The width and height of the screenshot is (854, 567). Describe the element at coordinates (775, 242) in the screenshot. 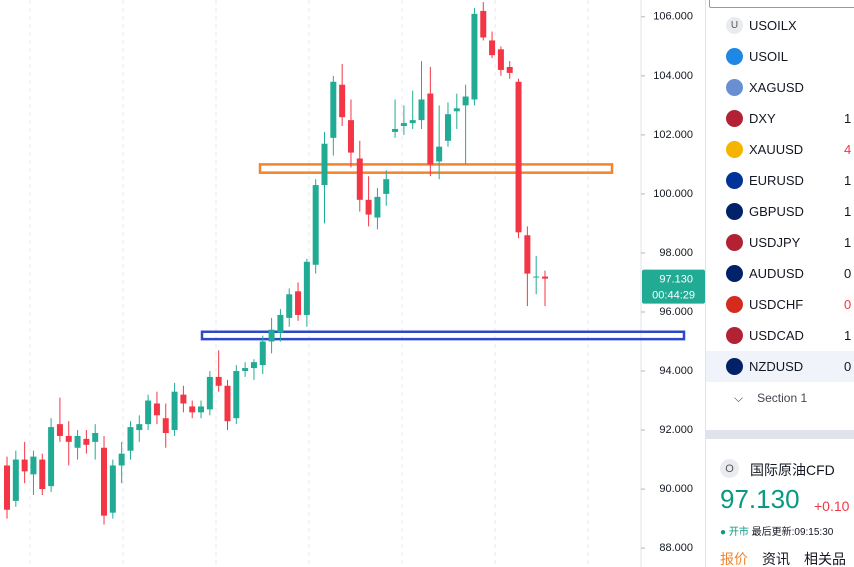

I see `symbol: USDJPY` at that location.